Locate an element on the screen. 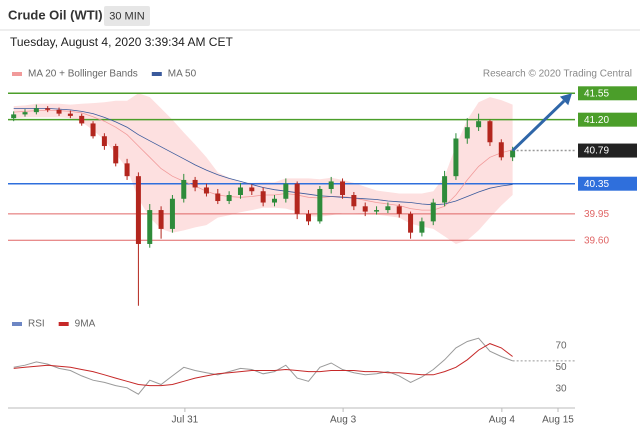 The height and width of the screenshot is (439, 640). credit: Research © 2020 Trading Central is located at coordinates (557, 74).